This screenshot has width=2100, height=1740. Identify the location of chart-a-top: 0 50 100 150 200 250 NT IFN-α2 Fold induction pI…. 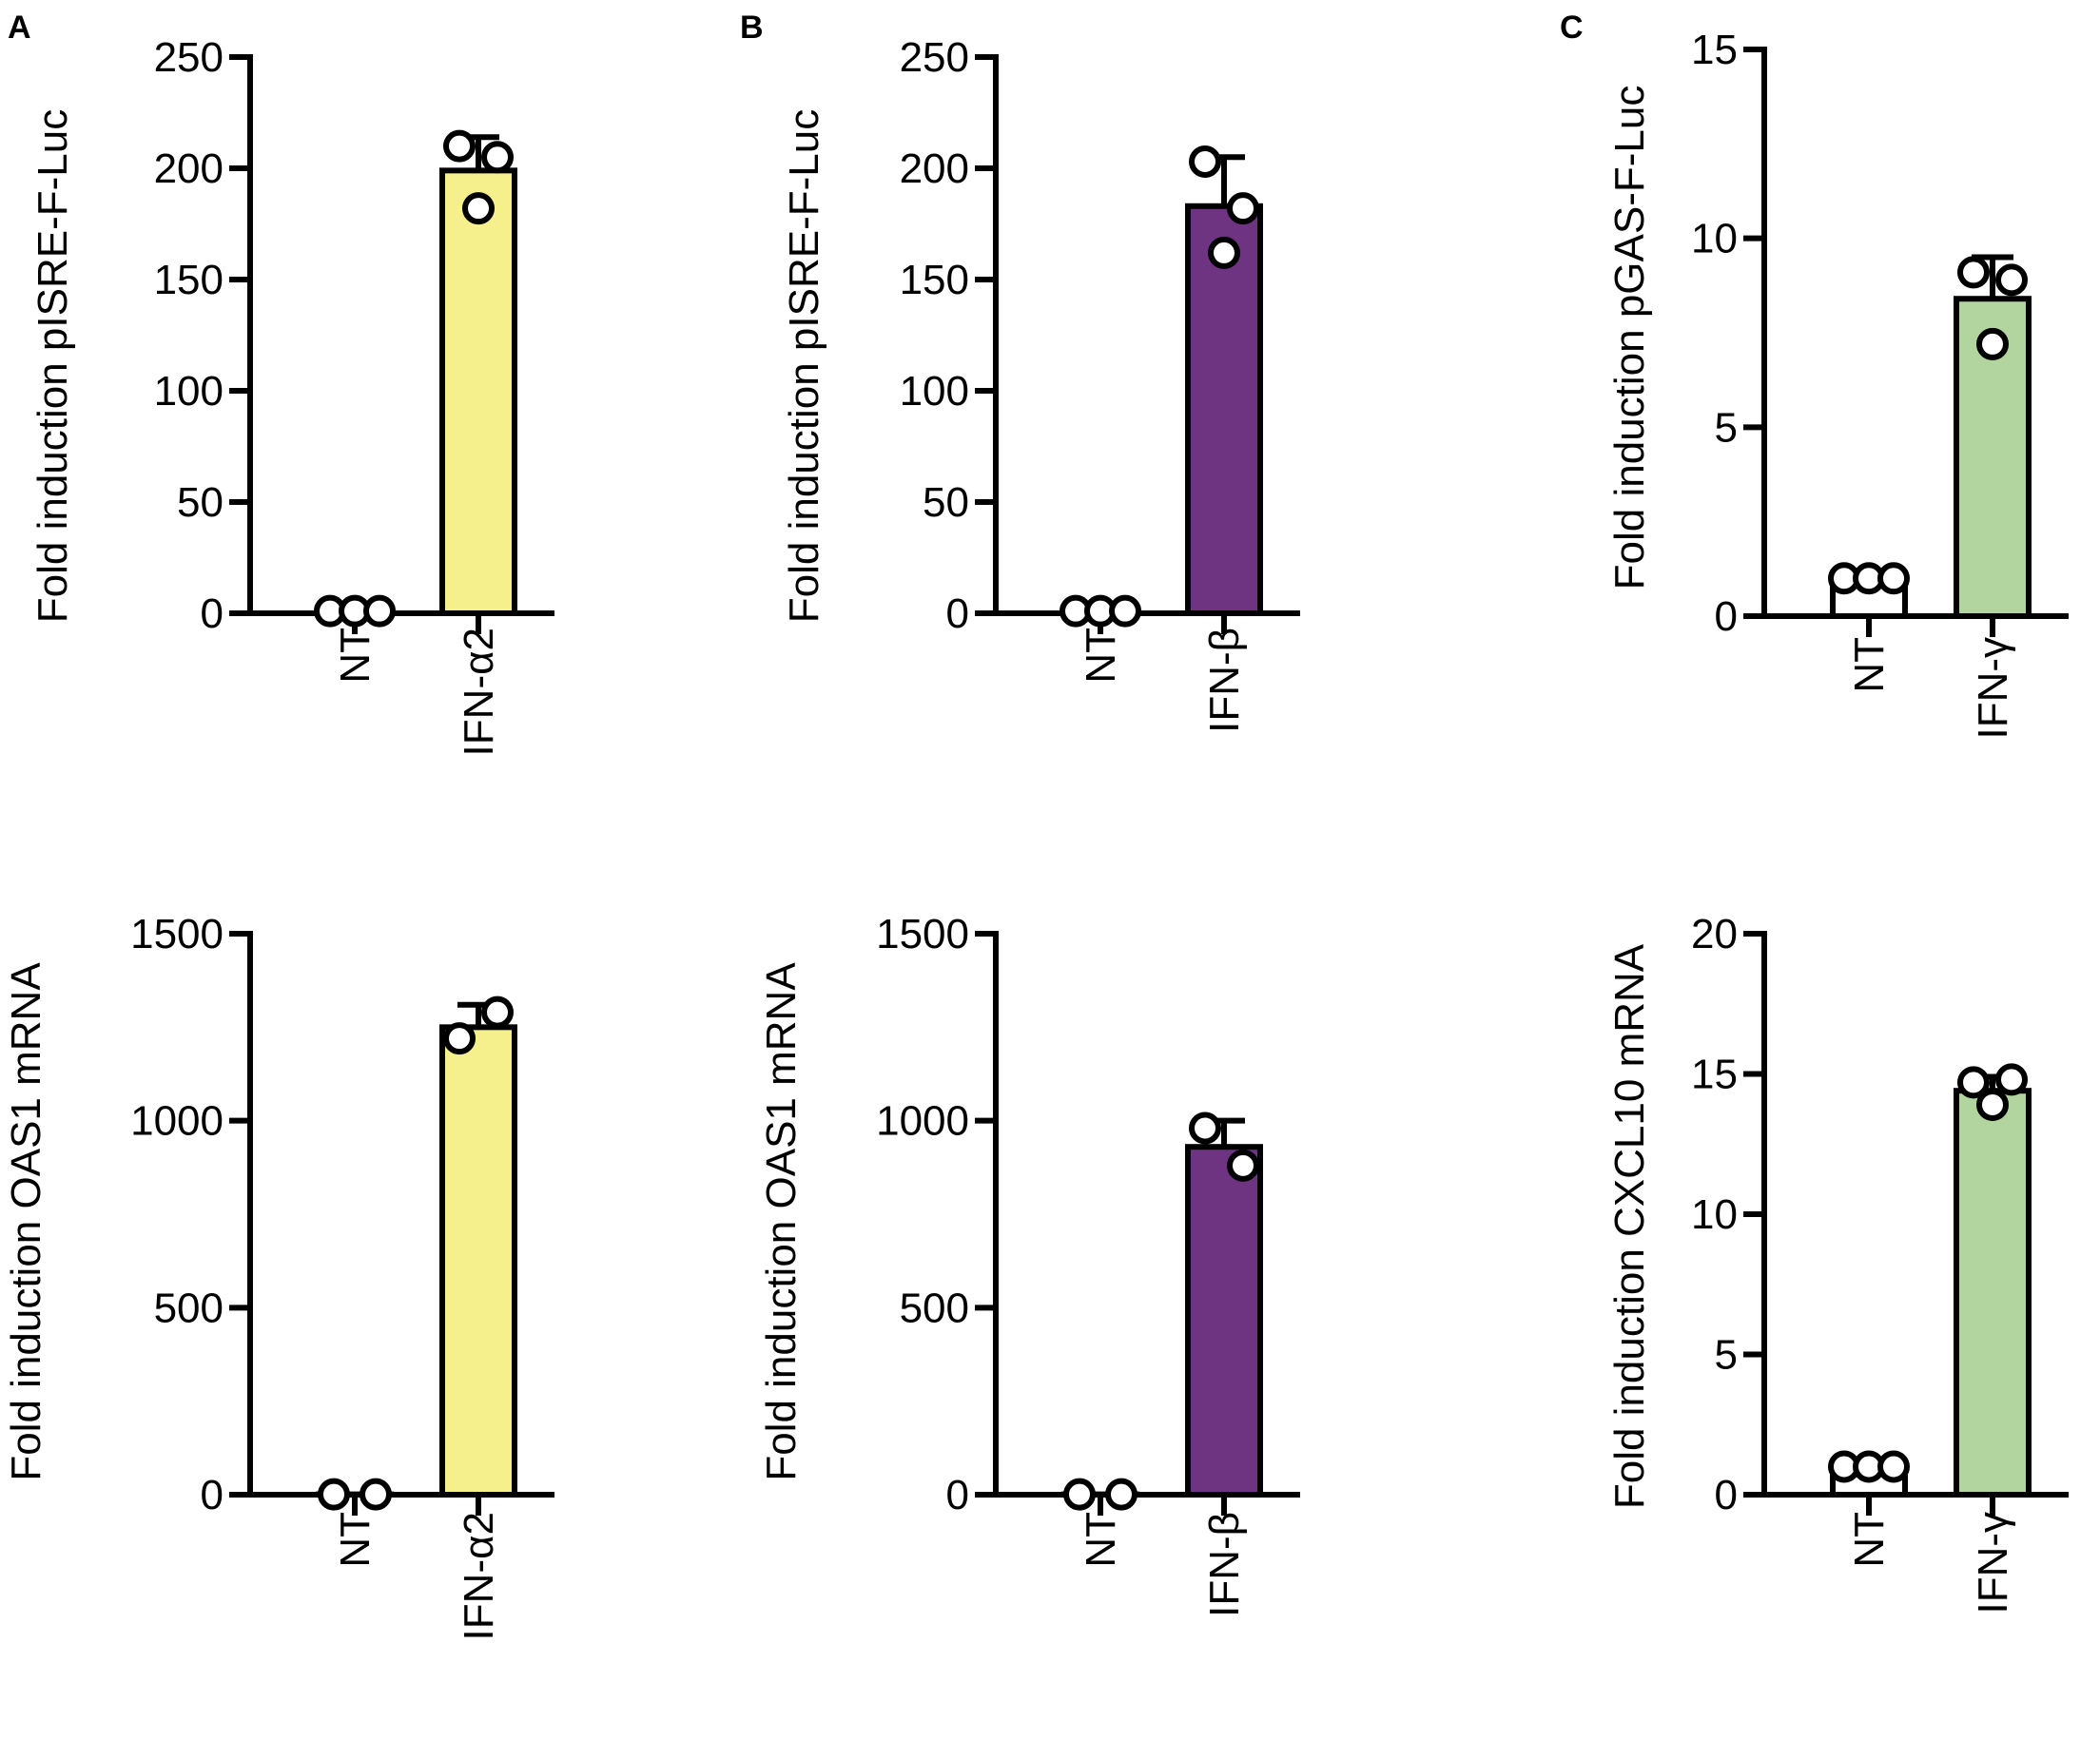
(291, 395).